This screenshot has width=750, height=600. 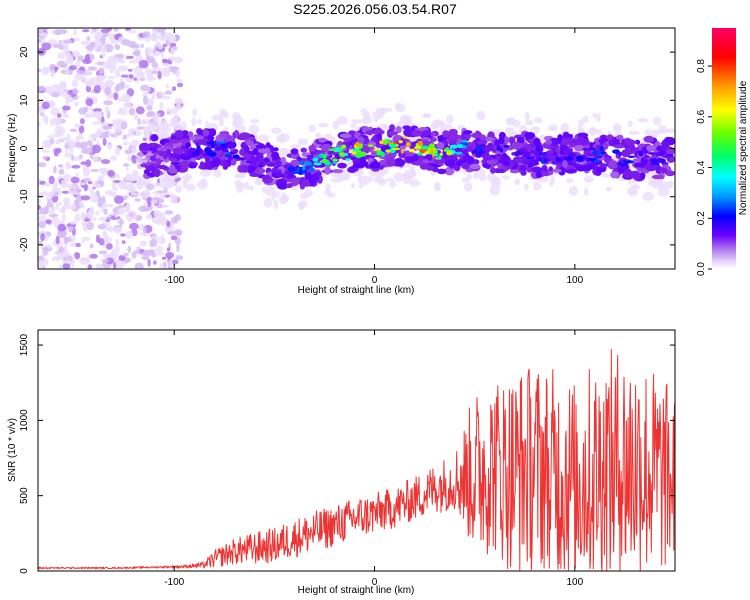 I want to click on snr-y-tick-label: 500, so click(x=24, y=495).